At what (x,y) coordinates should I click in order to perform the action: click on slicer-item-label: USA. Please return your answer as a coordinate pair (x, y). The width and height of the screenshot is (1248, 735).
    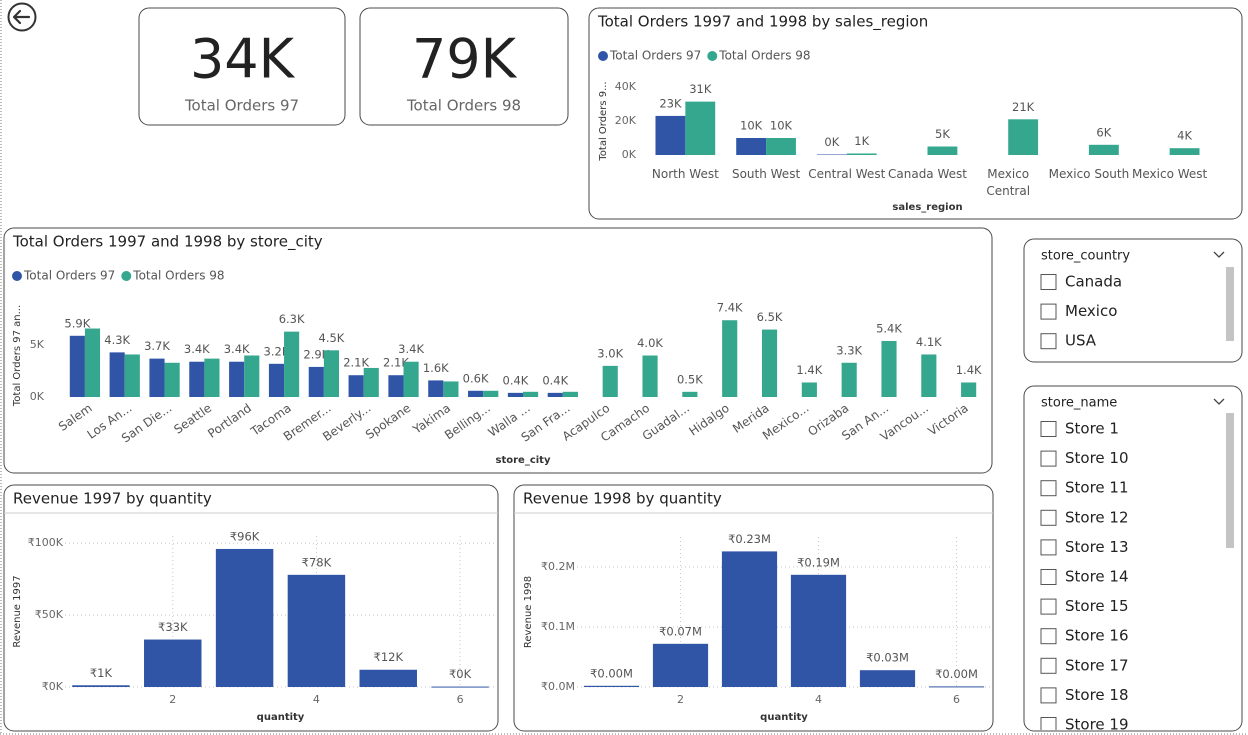
    Looking at the image, I should click on (1081, 341).